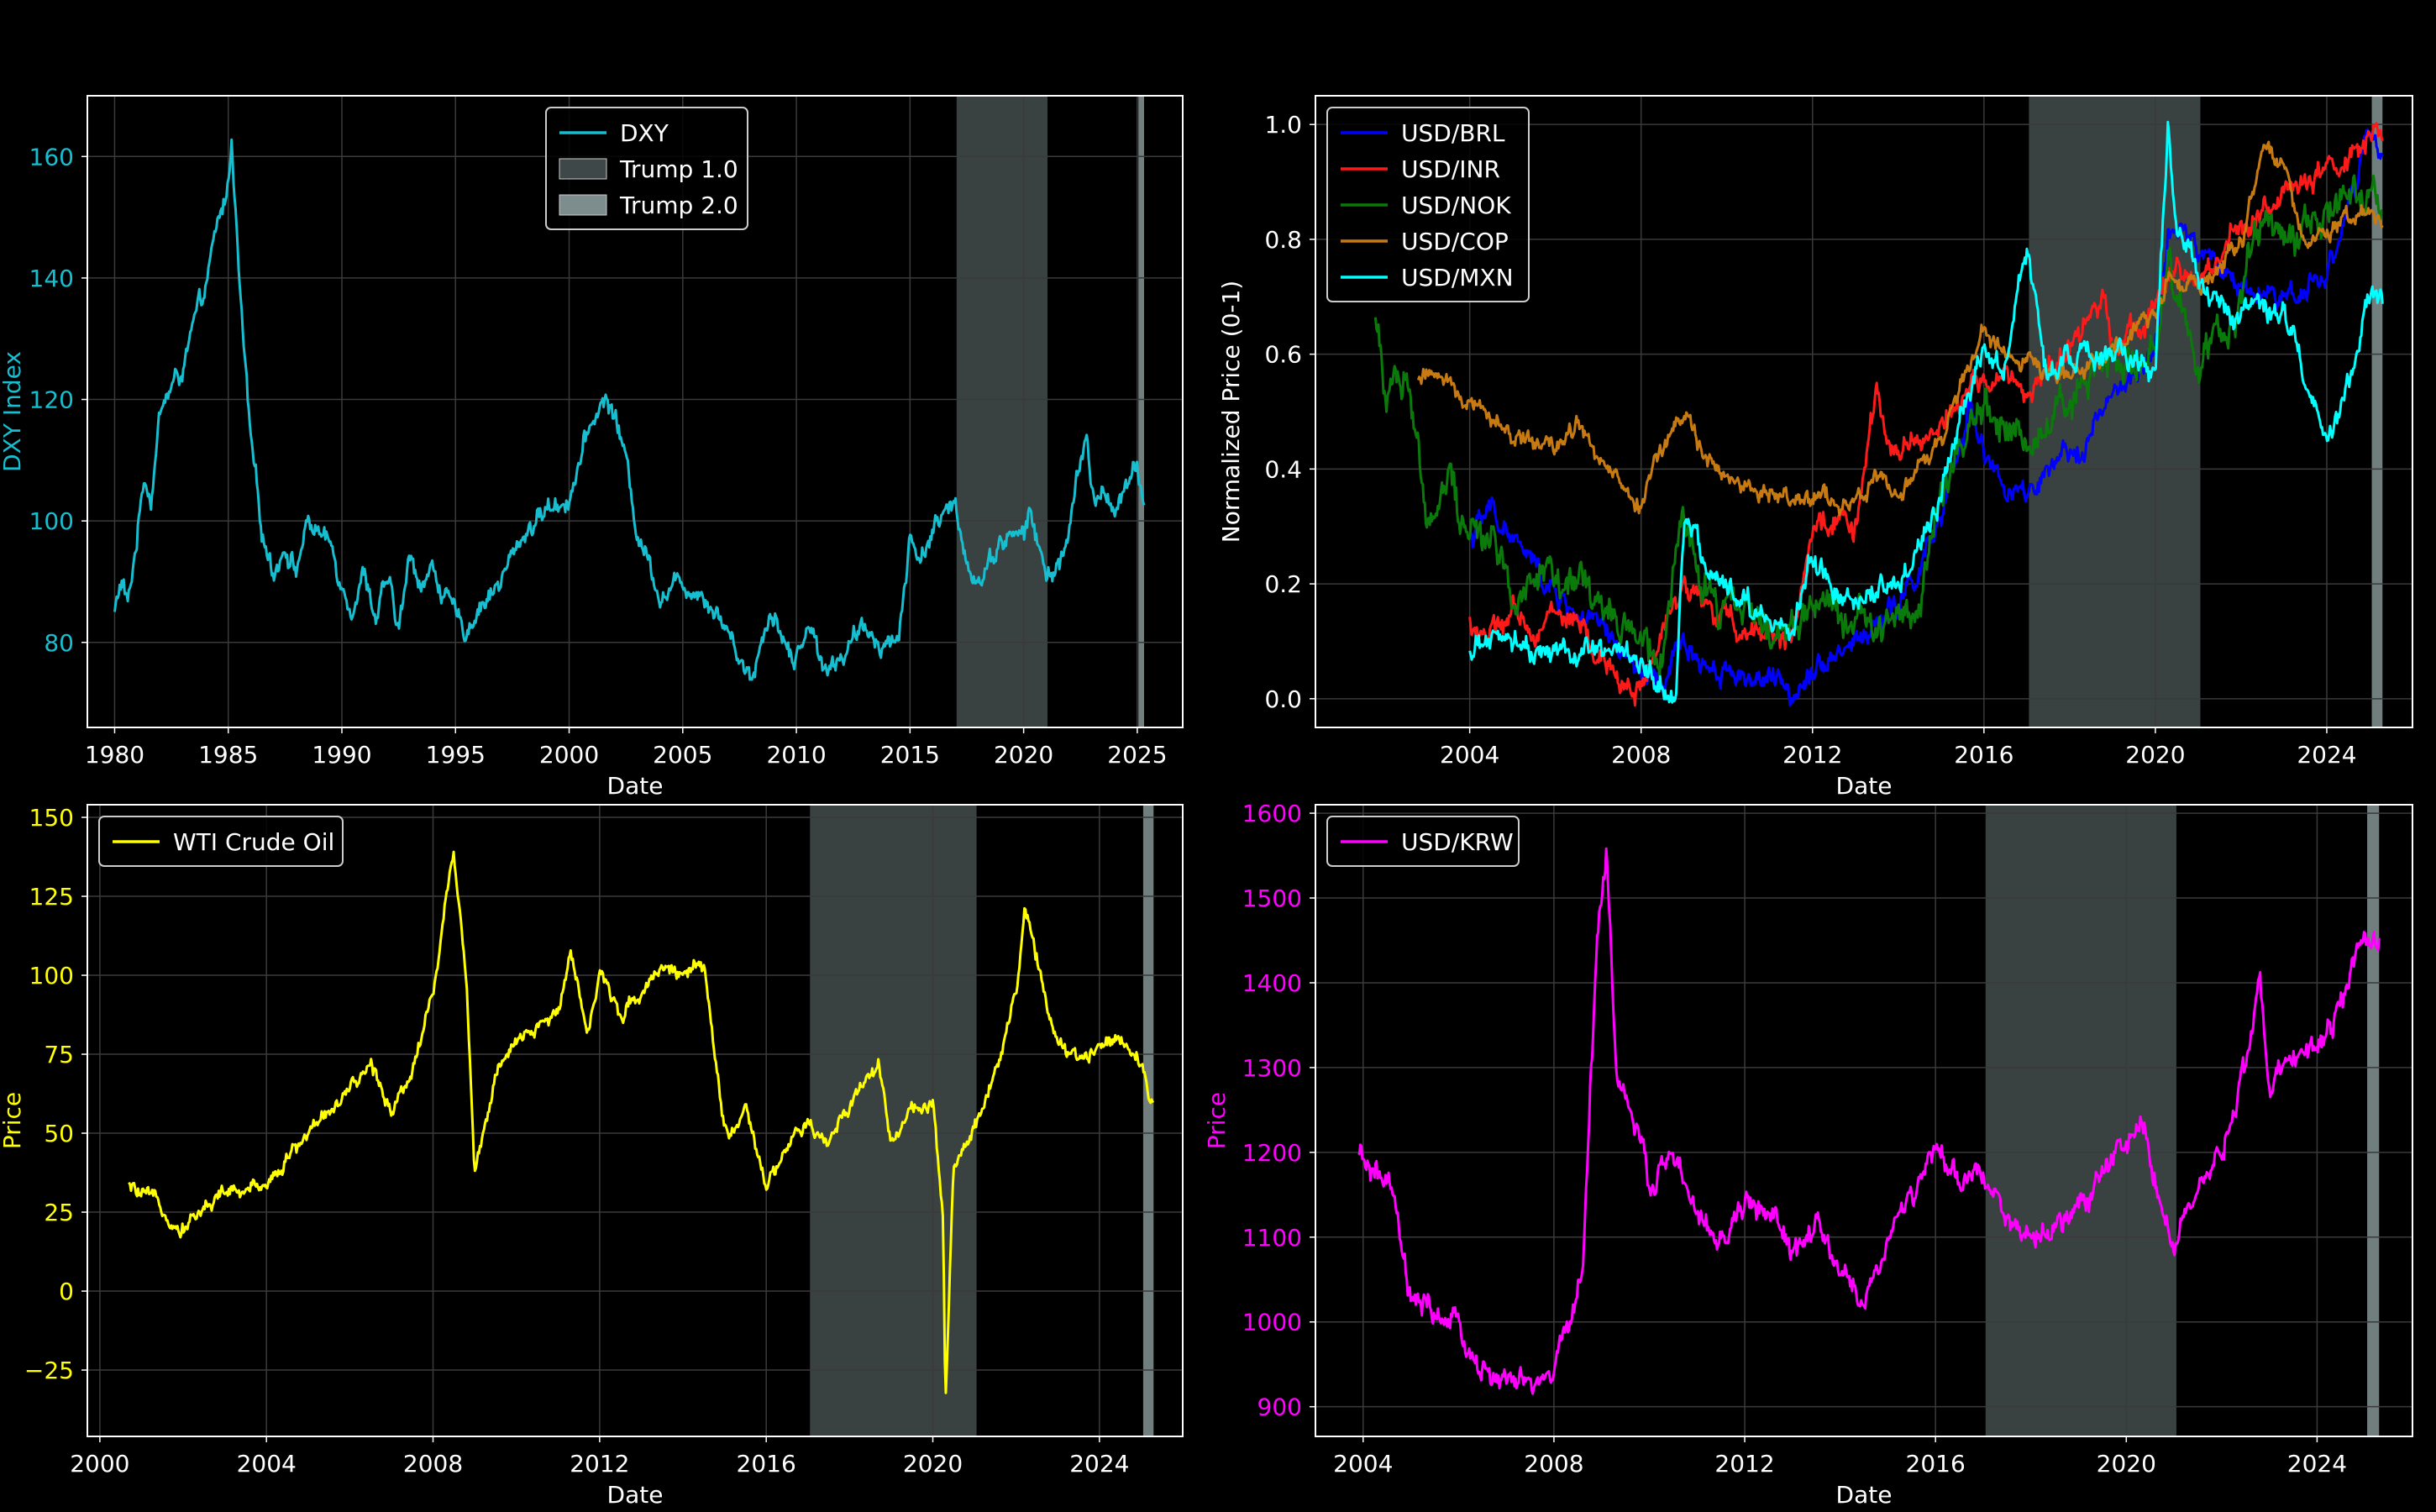 Image resolution: width=2436 pixels, height=1512 pixels. Describe the element at coordinates (1272, 898) in the screenshot. I see `y-tick-label: 1500` at that location.